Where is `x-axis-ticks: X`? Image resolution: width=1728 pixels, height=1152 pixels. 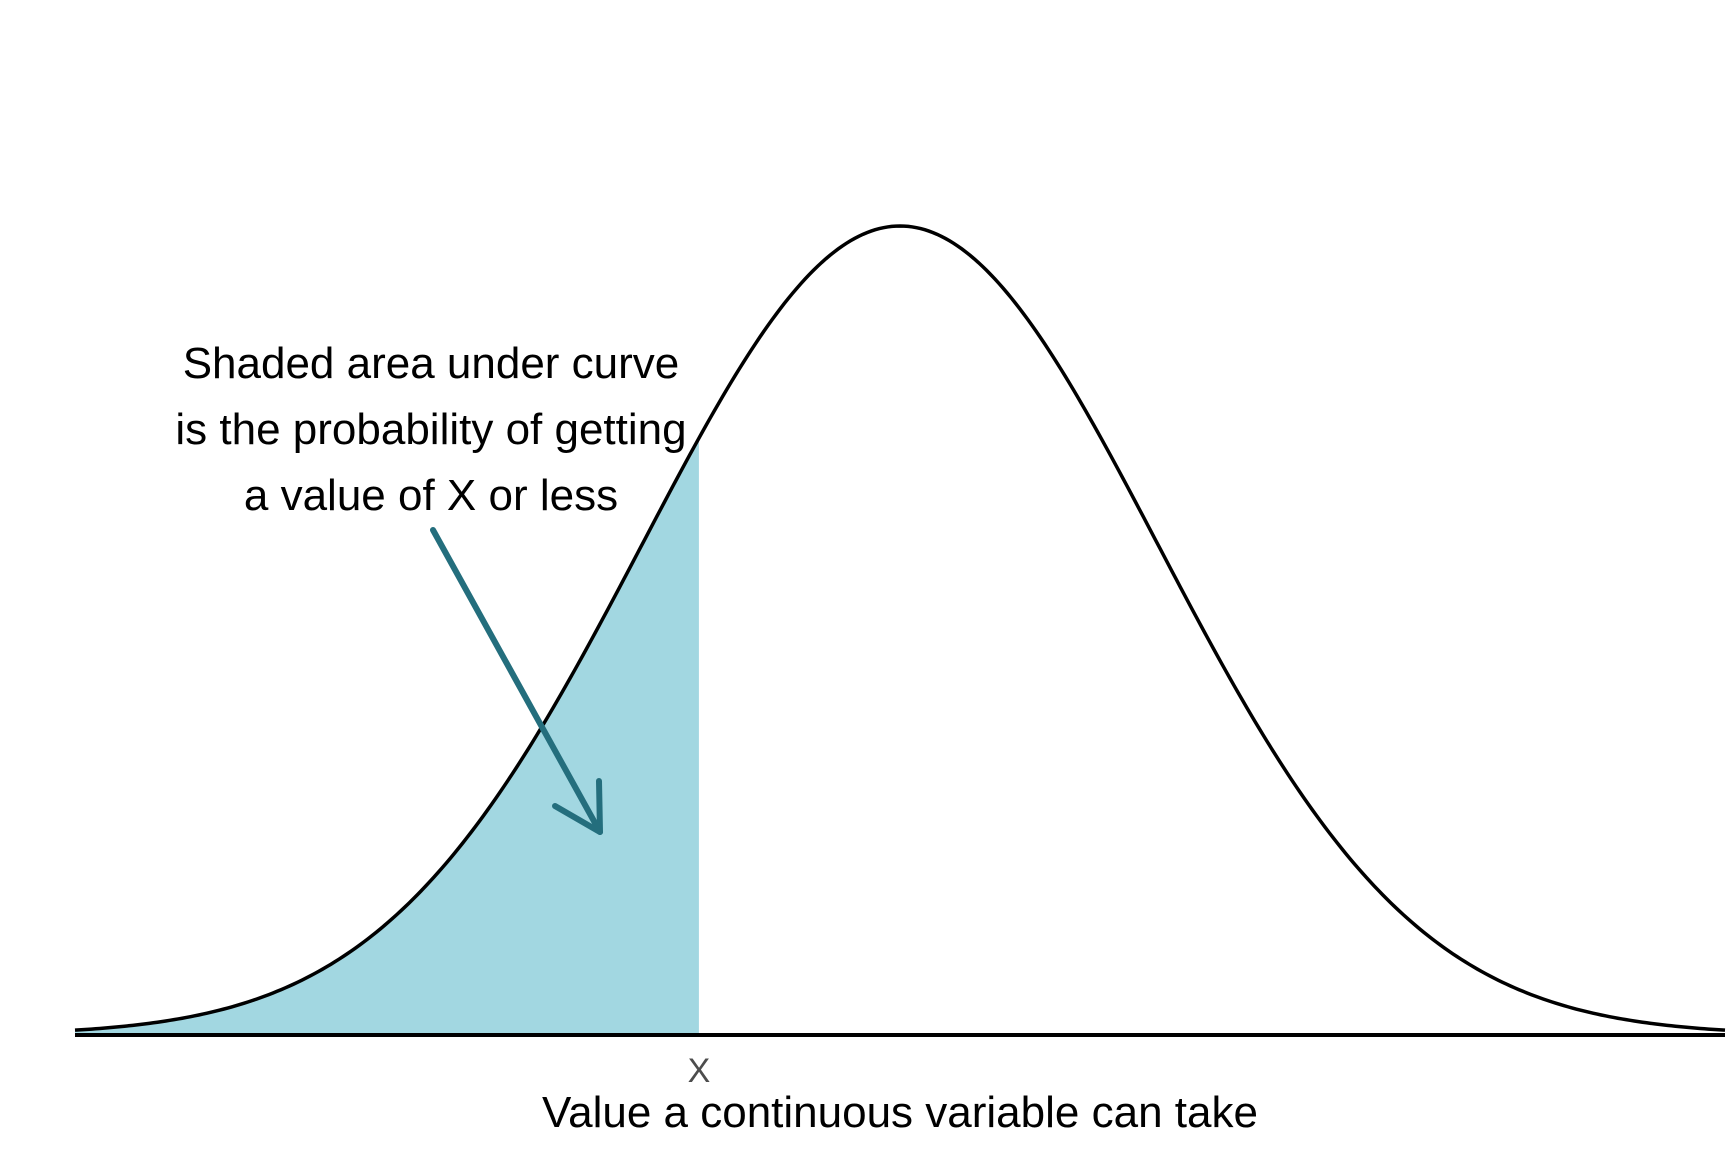 x-axis-ticks: X is located at coordinates (699, 1071).